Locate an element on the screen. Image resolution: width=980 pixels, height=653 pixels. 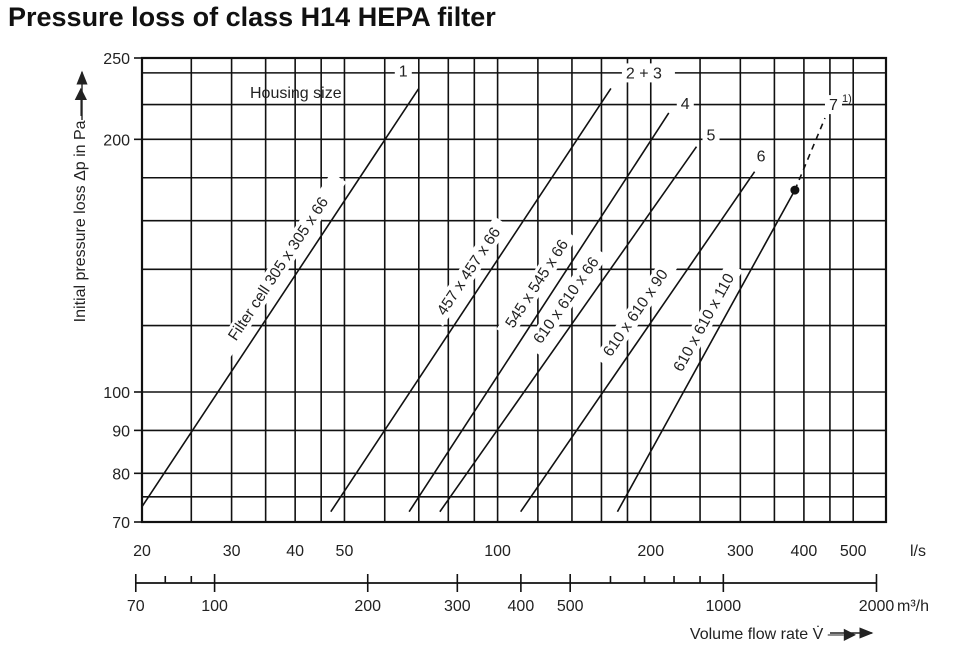
series-number-label: 4 is located at coordinates (685, 104).